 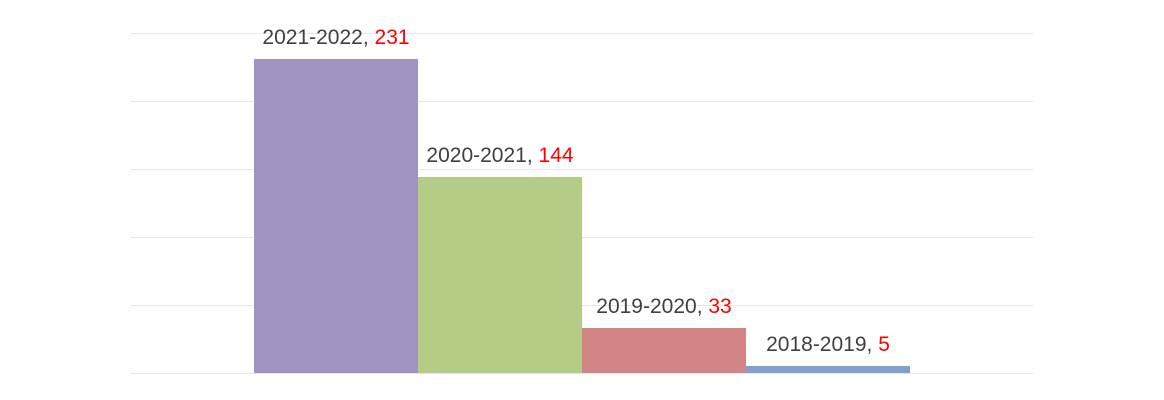 What do you see at coordinates (720, 306) in the screenshot?
I see `data-label-value: 33` at bounding box center [720, 306].